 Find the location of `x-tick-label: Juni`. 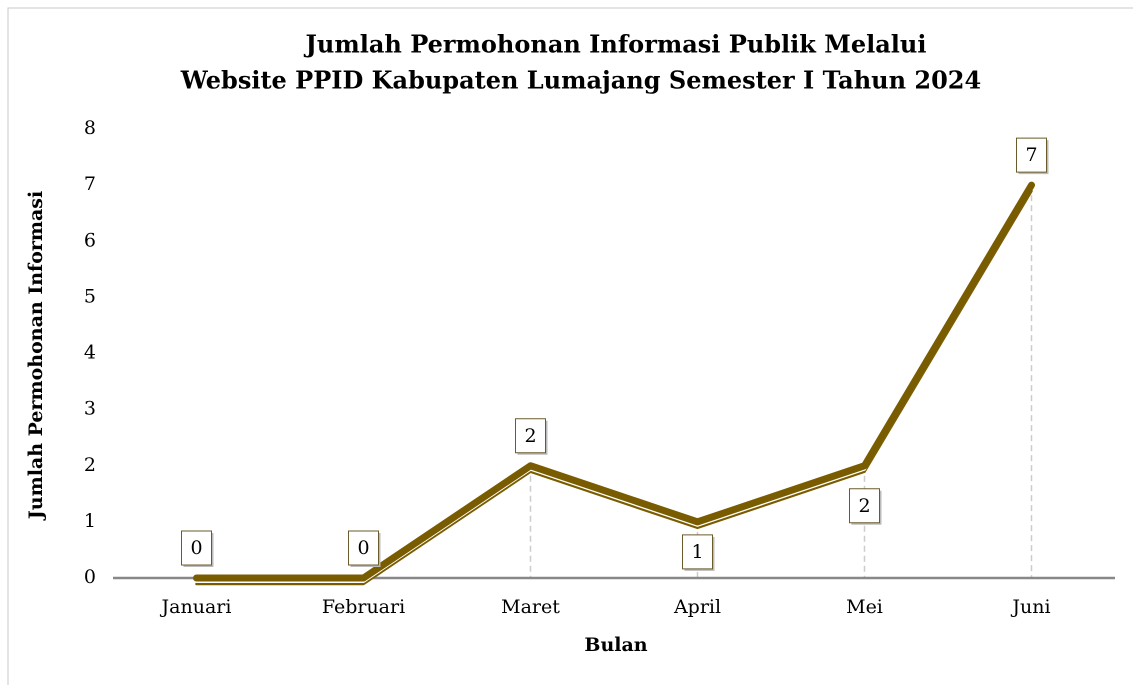

x-tick-label: Juni is located at coordinates (1030, 607).